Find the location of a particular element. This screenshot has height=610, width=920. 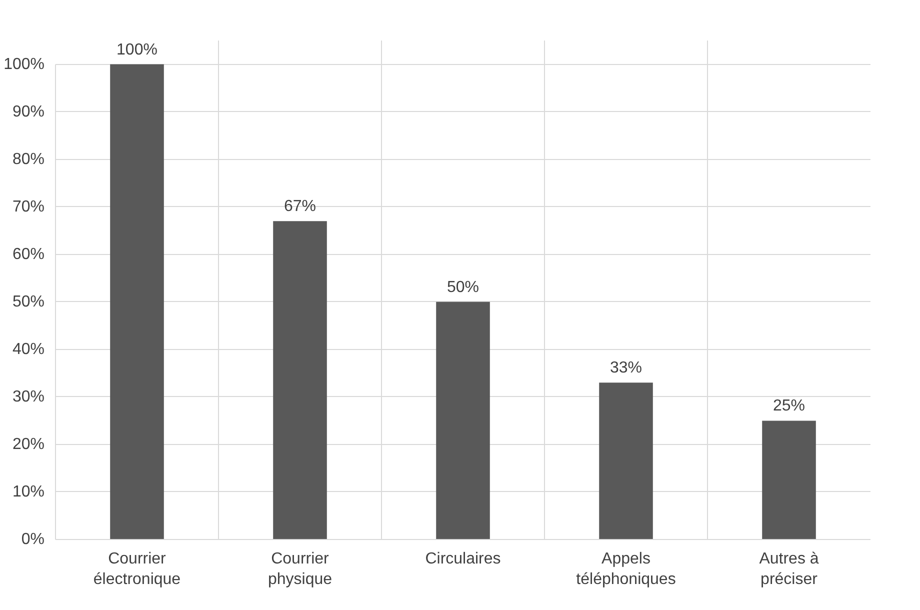

data-label: 50% is located at coordinates (463, 287).